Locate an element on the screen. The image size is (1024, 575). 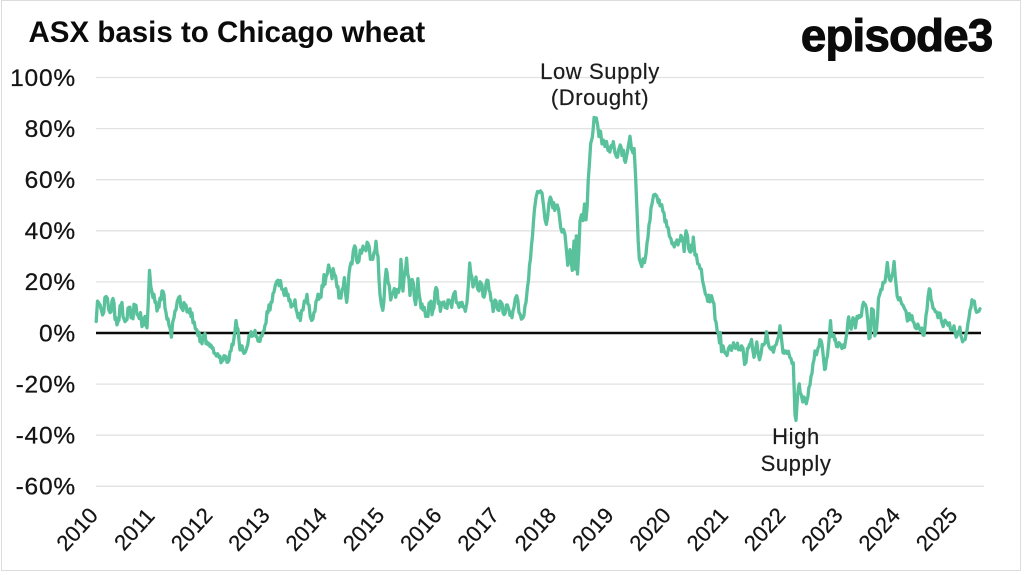
svg-text: Supply is located at coordinates (796, 463).